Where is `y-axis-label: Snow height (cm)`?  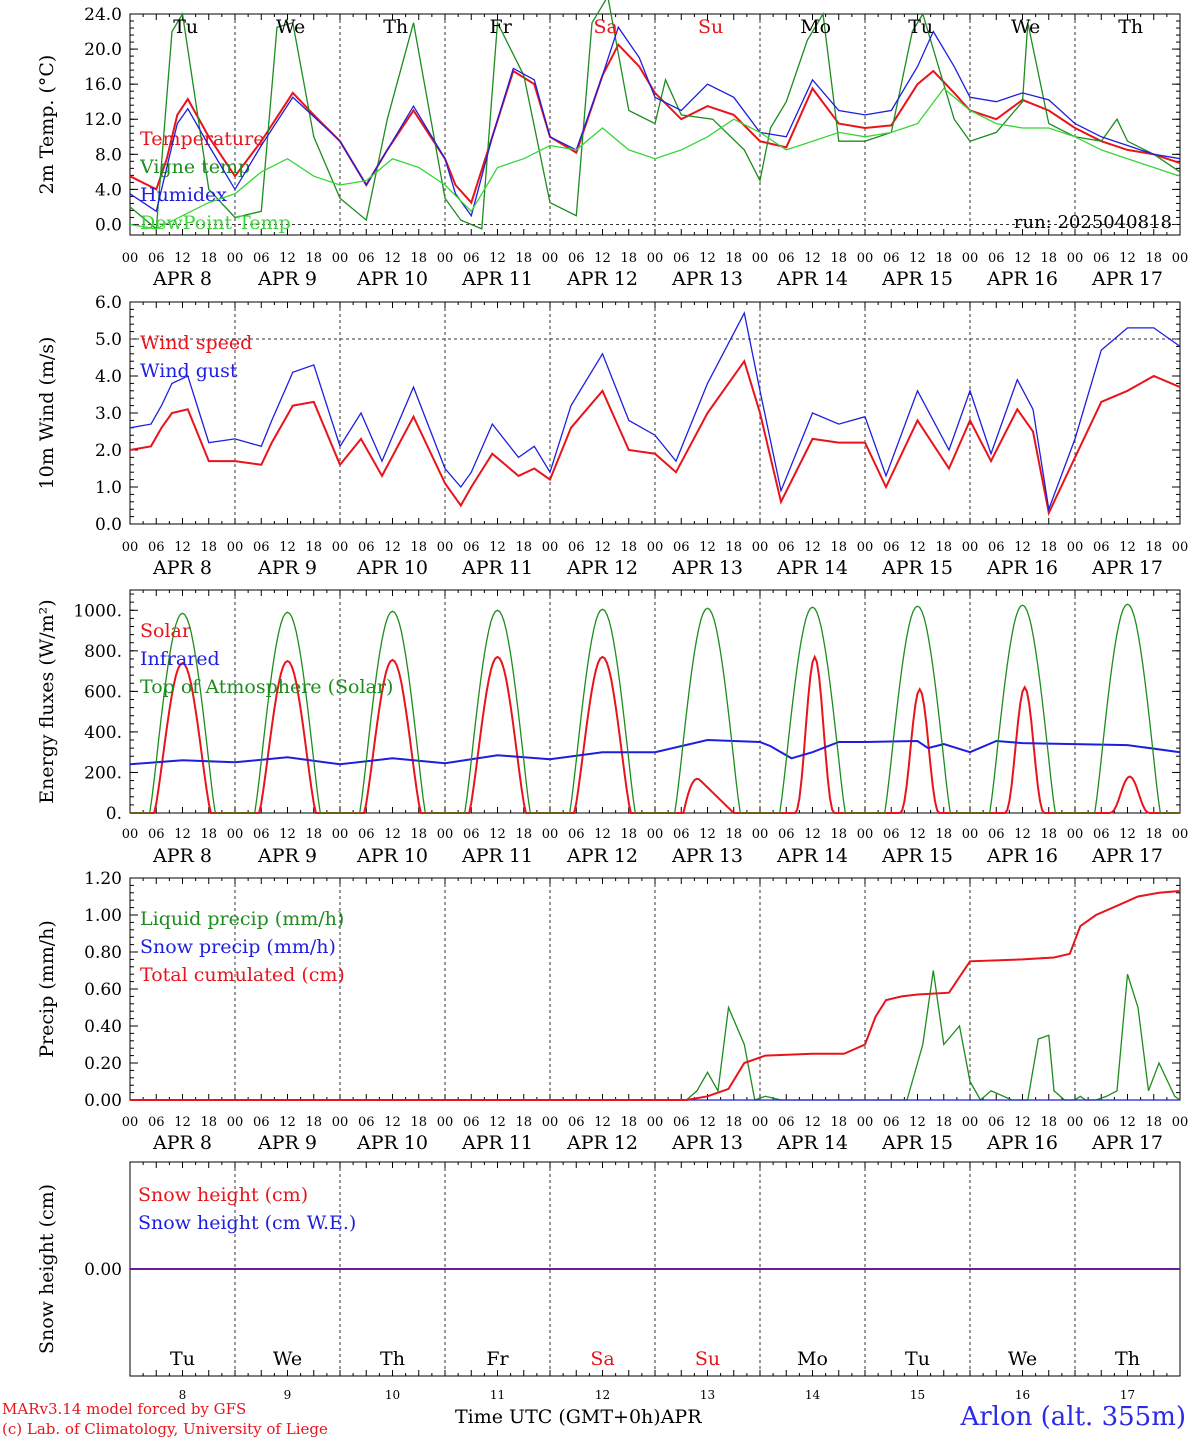
y-axis-label: Snow height (cm) is located at coordinates (47, 1269).